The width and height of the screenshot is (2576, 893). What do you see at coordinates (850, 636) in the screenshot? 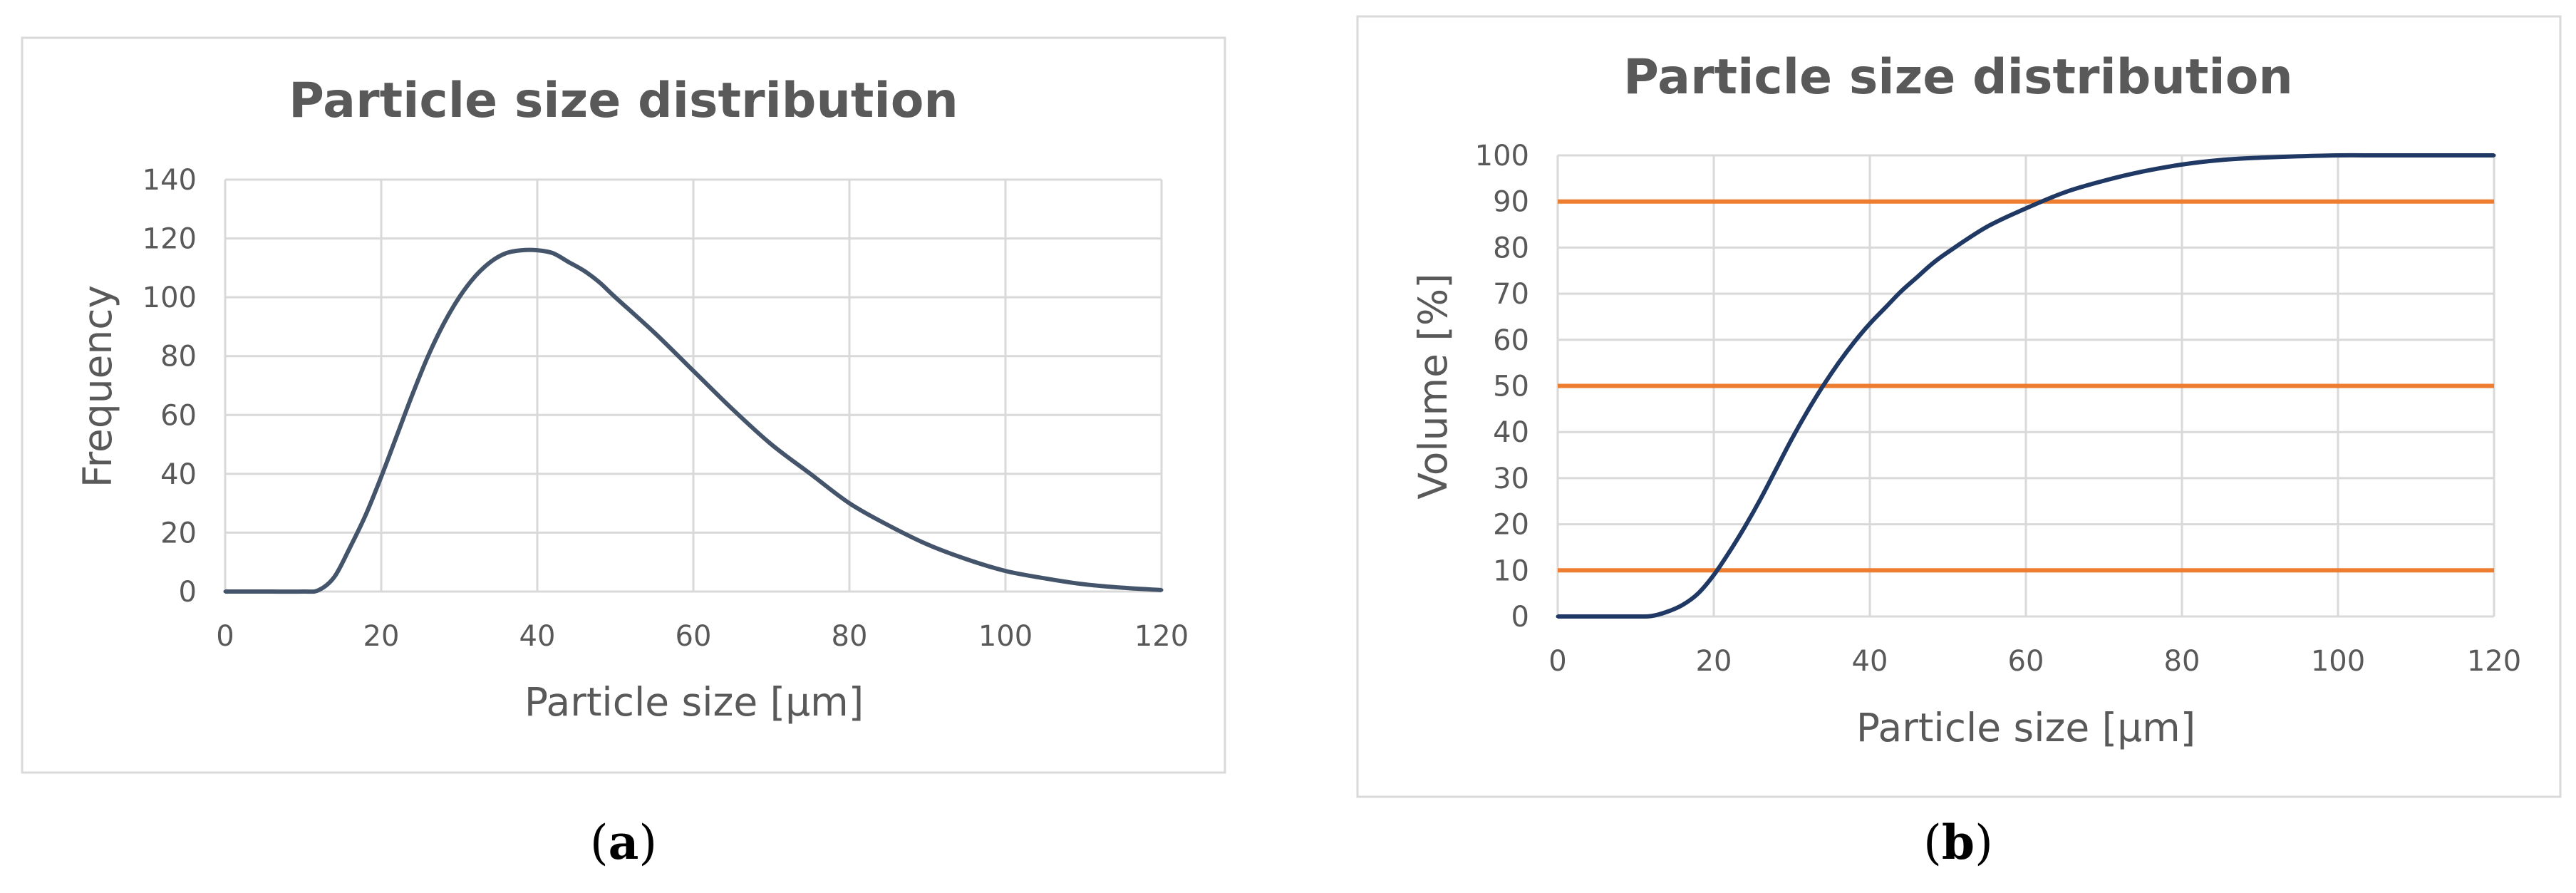
I see `chart-a-x-tick-label-4: 80` at bounding box center [850, 636].